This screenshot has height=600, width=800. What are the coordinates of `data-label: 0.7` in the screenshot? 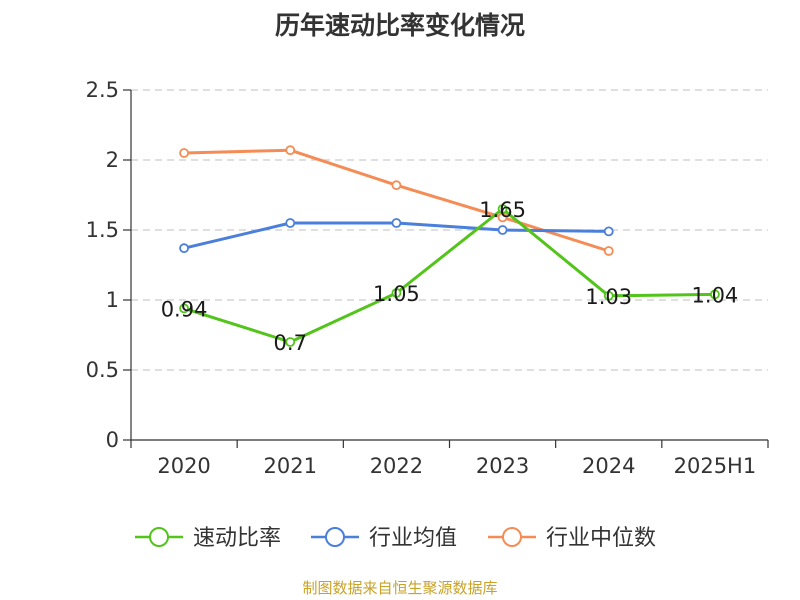 It's located at (290, 343).